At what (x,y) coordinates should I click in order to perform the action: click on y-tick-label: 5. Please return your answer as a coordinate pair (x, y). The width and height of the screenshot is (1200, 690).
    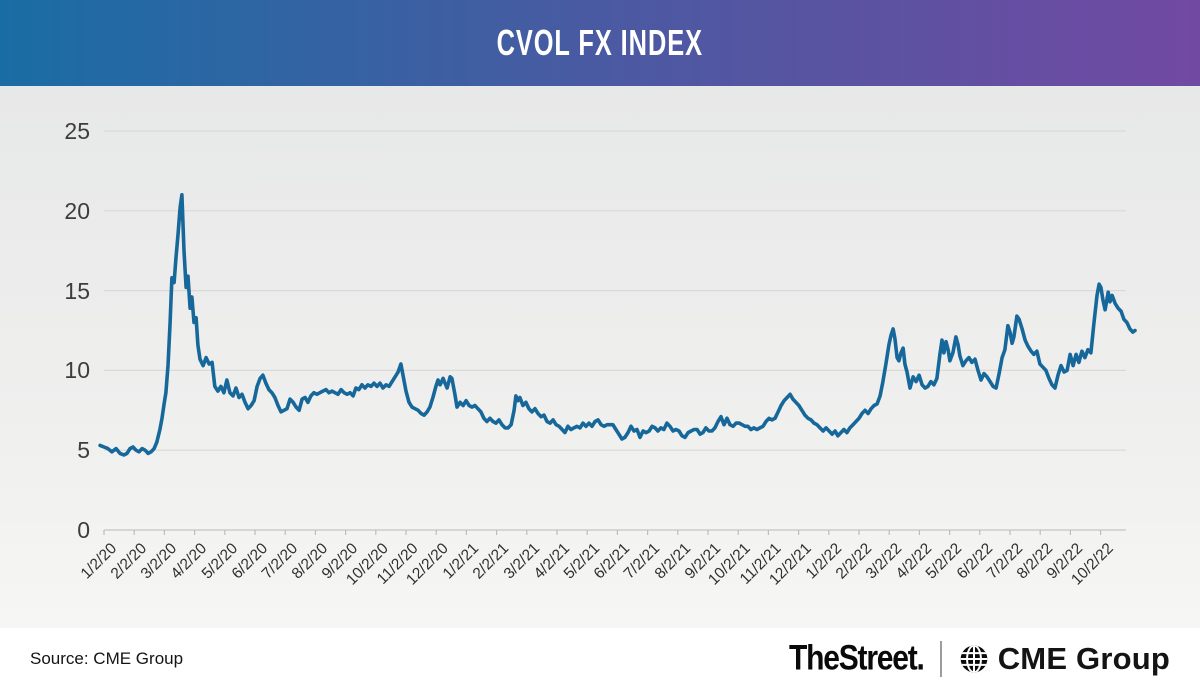
    Looking at the image, I should click on (83, 450).